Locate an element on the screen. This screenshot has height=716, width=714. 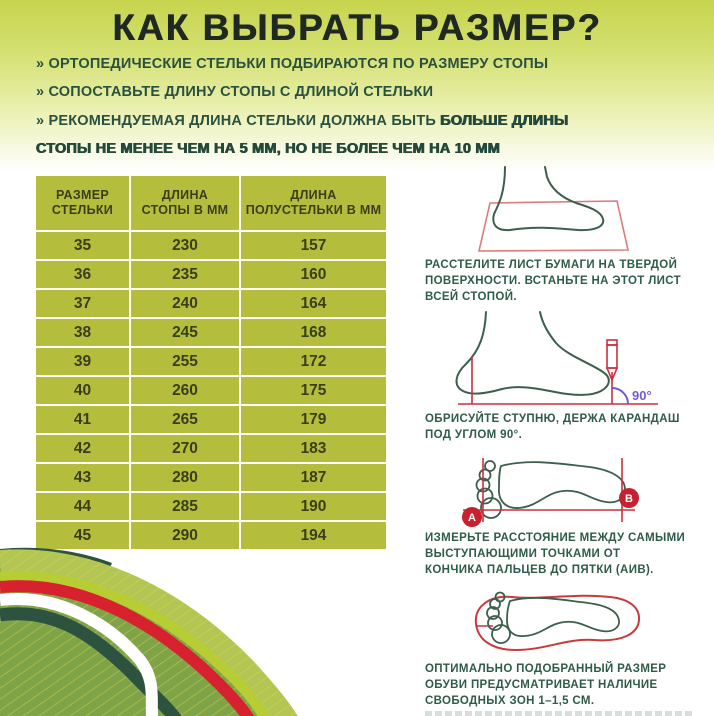
big-toe-circle is located at coordinates (491, 508).